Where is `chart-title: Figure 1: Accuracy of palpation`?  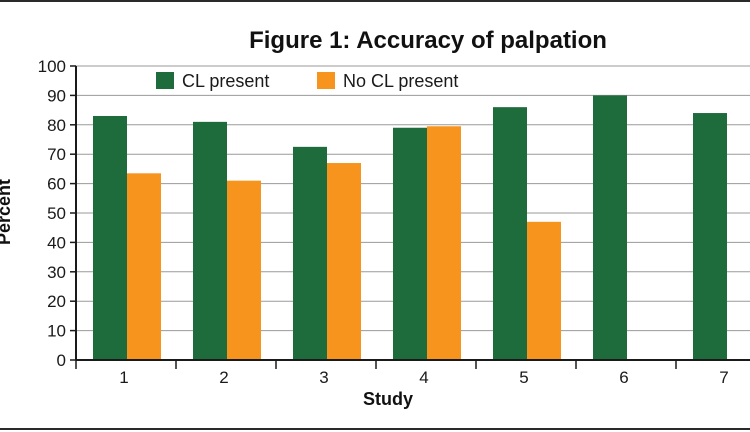
chart-title: Figure 1: Accuracy of palpation is located at coordinates (428, 40).